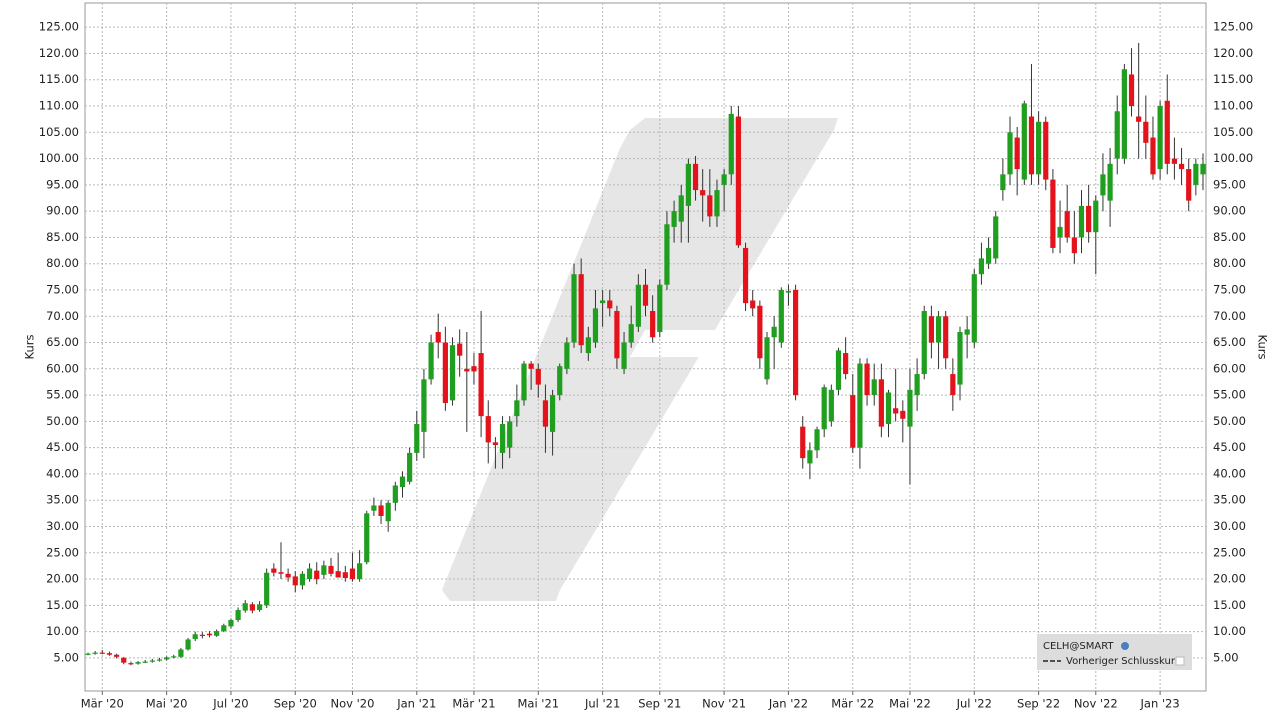  What do you see at coordinates (59, 53) in the screenshot?
I see `y-tick-label: 120.00` at bounding box center [59, 53].